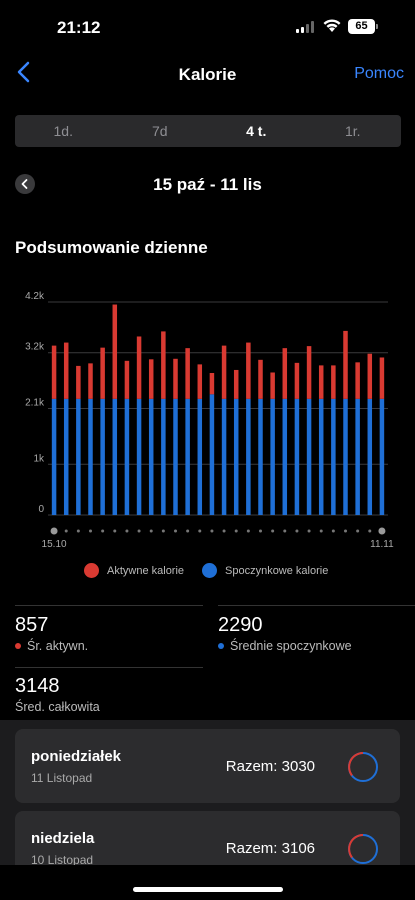 The height and width of the screenshot is (900, 415). Describe the element at coordinates (285, 633) in the screenshot. I see `stat-avg-resting: 2290 Średnie spoczynkowe` at that location.